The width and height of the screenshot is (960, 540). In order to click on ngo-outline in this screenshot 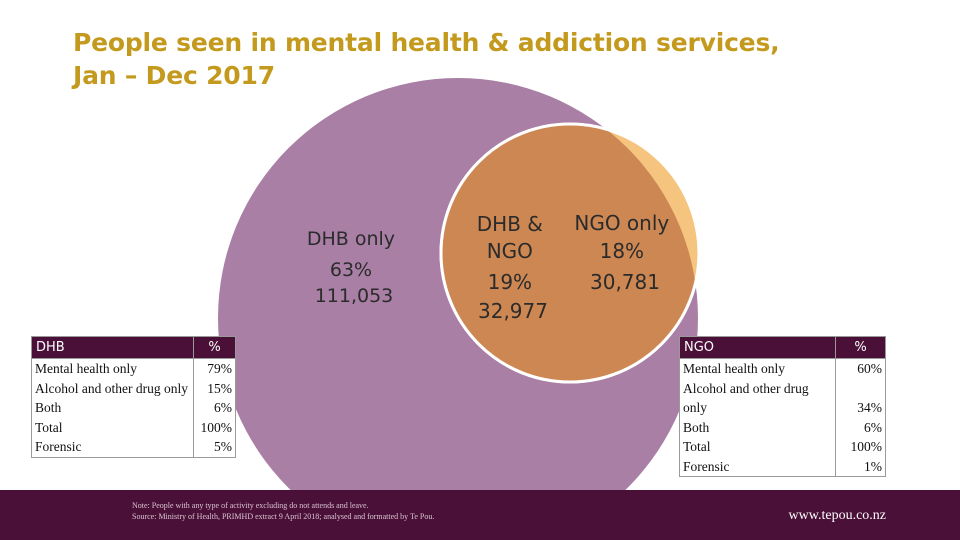, I will do `click(570, 253)`.